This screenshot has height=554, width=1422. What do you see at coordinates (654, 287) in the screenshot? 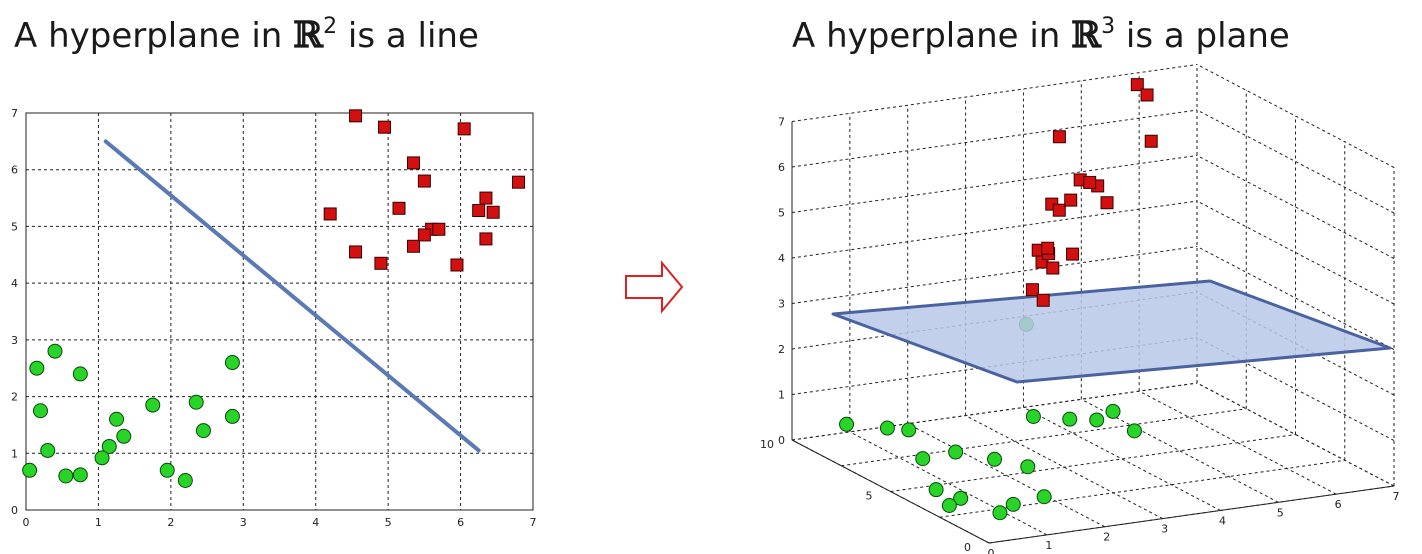
I see `right-arrow-outline-icon` at bounding box center [654, 287].